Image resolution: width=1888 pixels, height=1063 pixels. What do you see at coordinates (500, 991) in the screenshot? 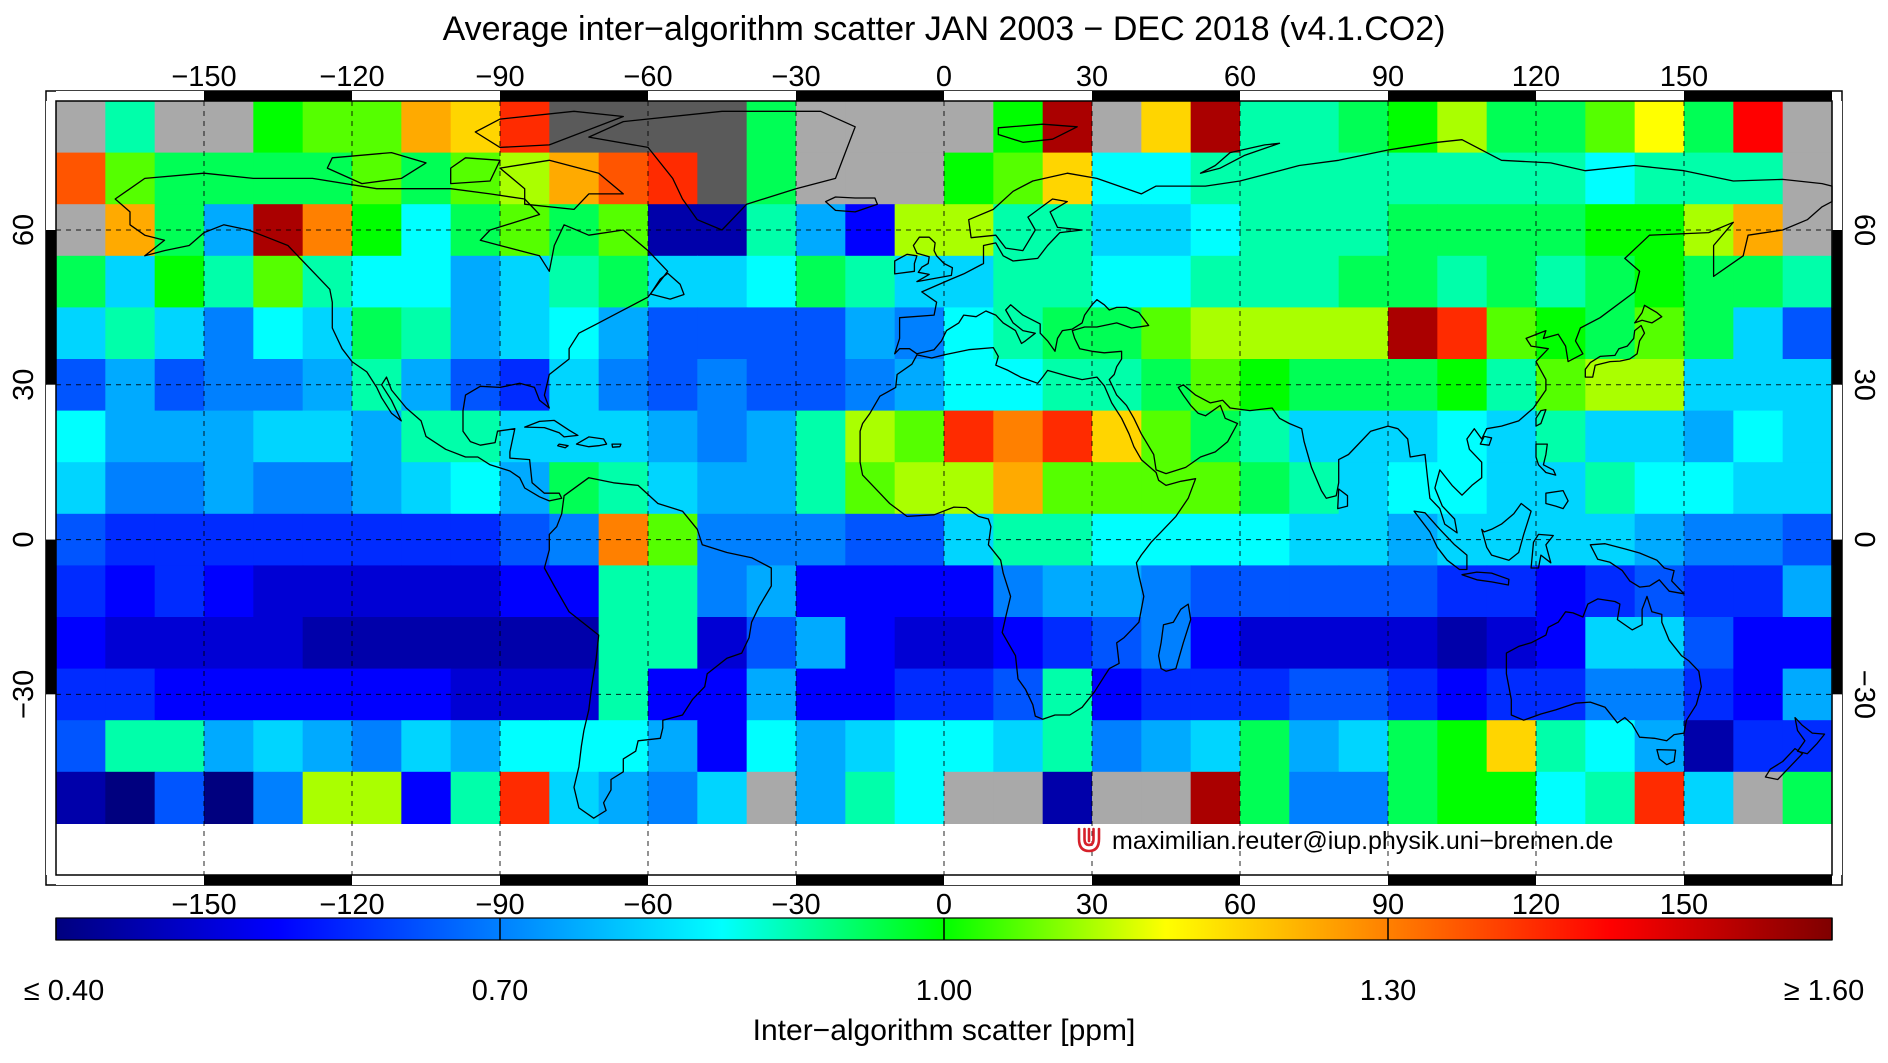
I see `colorbar-tick-label: 0.70` at bounding box center [500, 991].